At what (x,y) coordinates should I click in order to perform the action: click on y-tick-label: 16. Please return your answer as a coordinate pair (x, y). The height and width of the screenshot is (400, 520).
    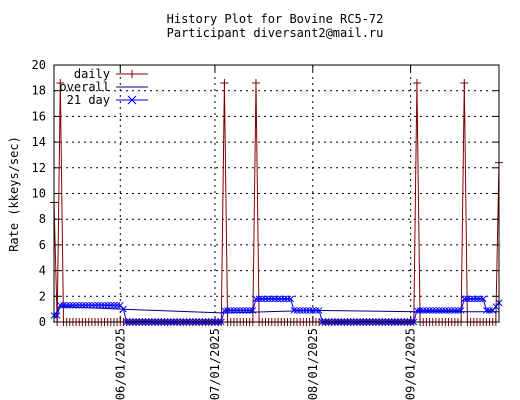
    Looking at the image, I should click on (39, 116).